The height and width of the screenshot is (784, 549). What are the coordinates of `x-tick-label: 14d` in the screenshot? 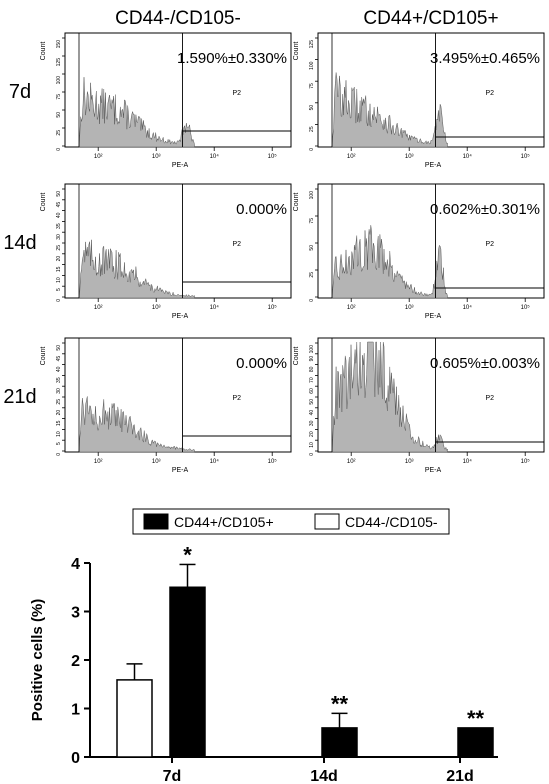 It's located at (324, 776).